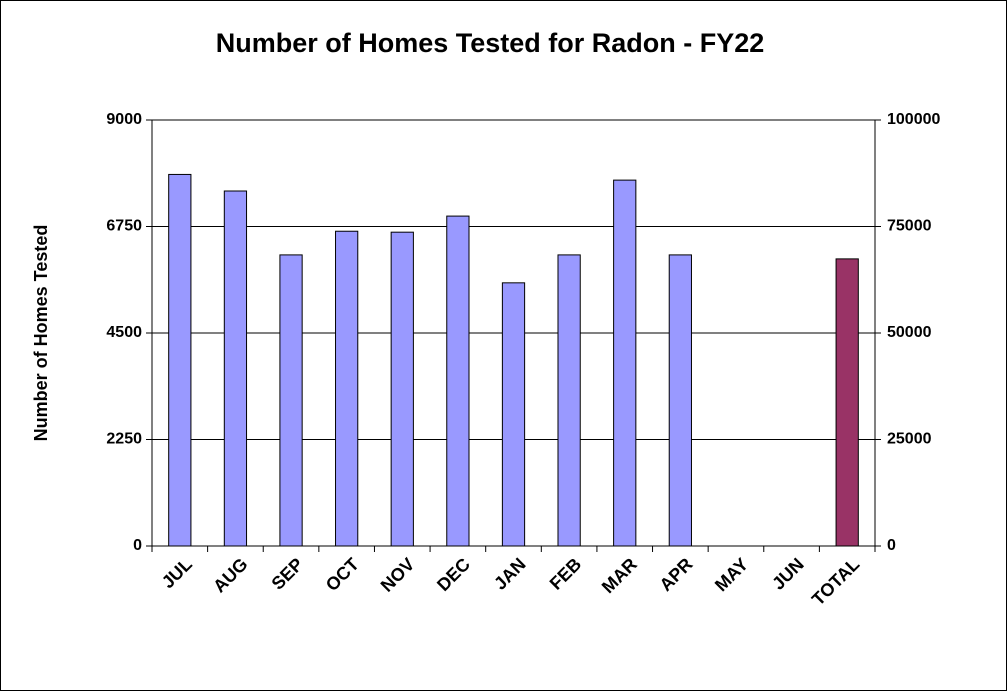  I want to click on y-tick-label: 4500, so click(124, 332).